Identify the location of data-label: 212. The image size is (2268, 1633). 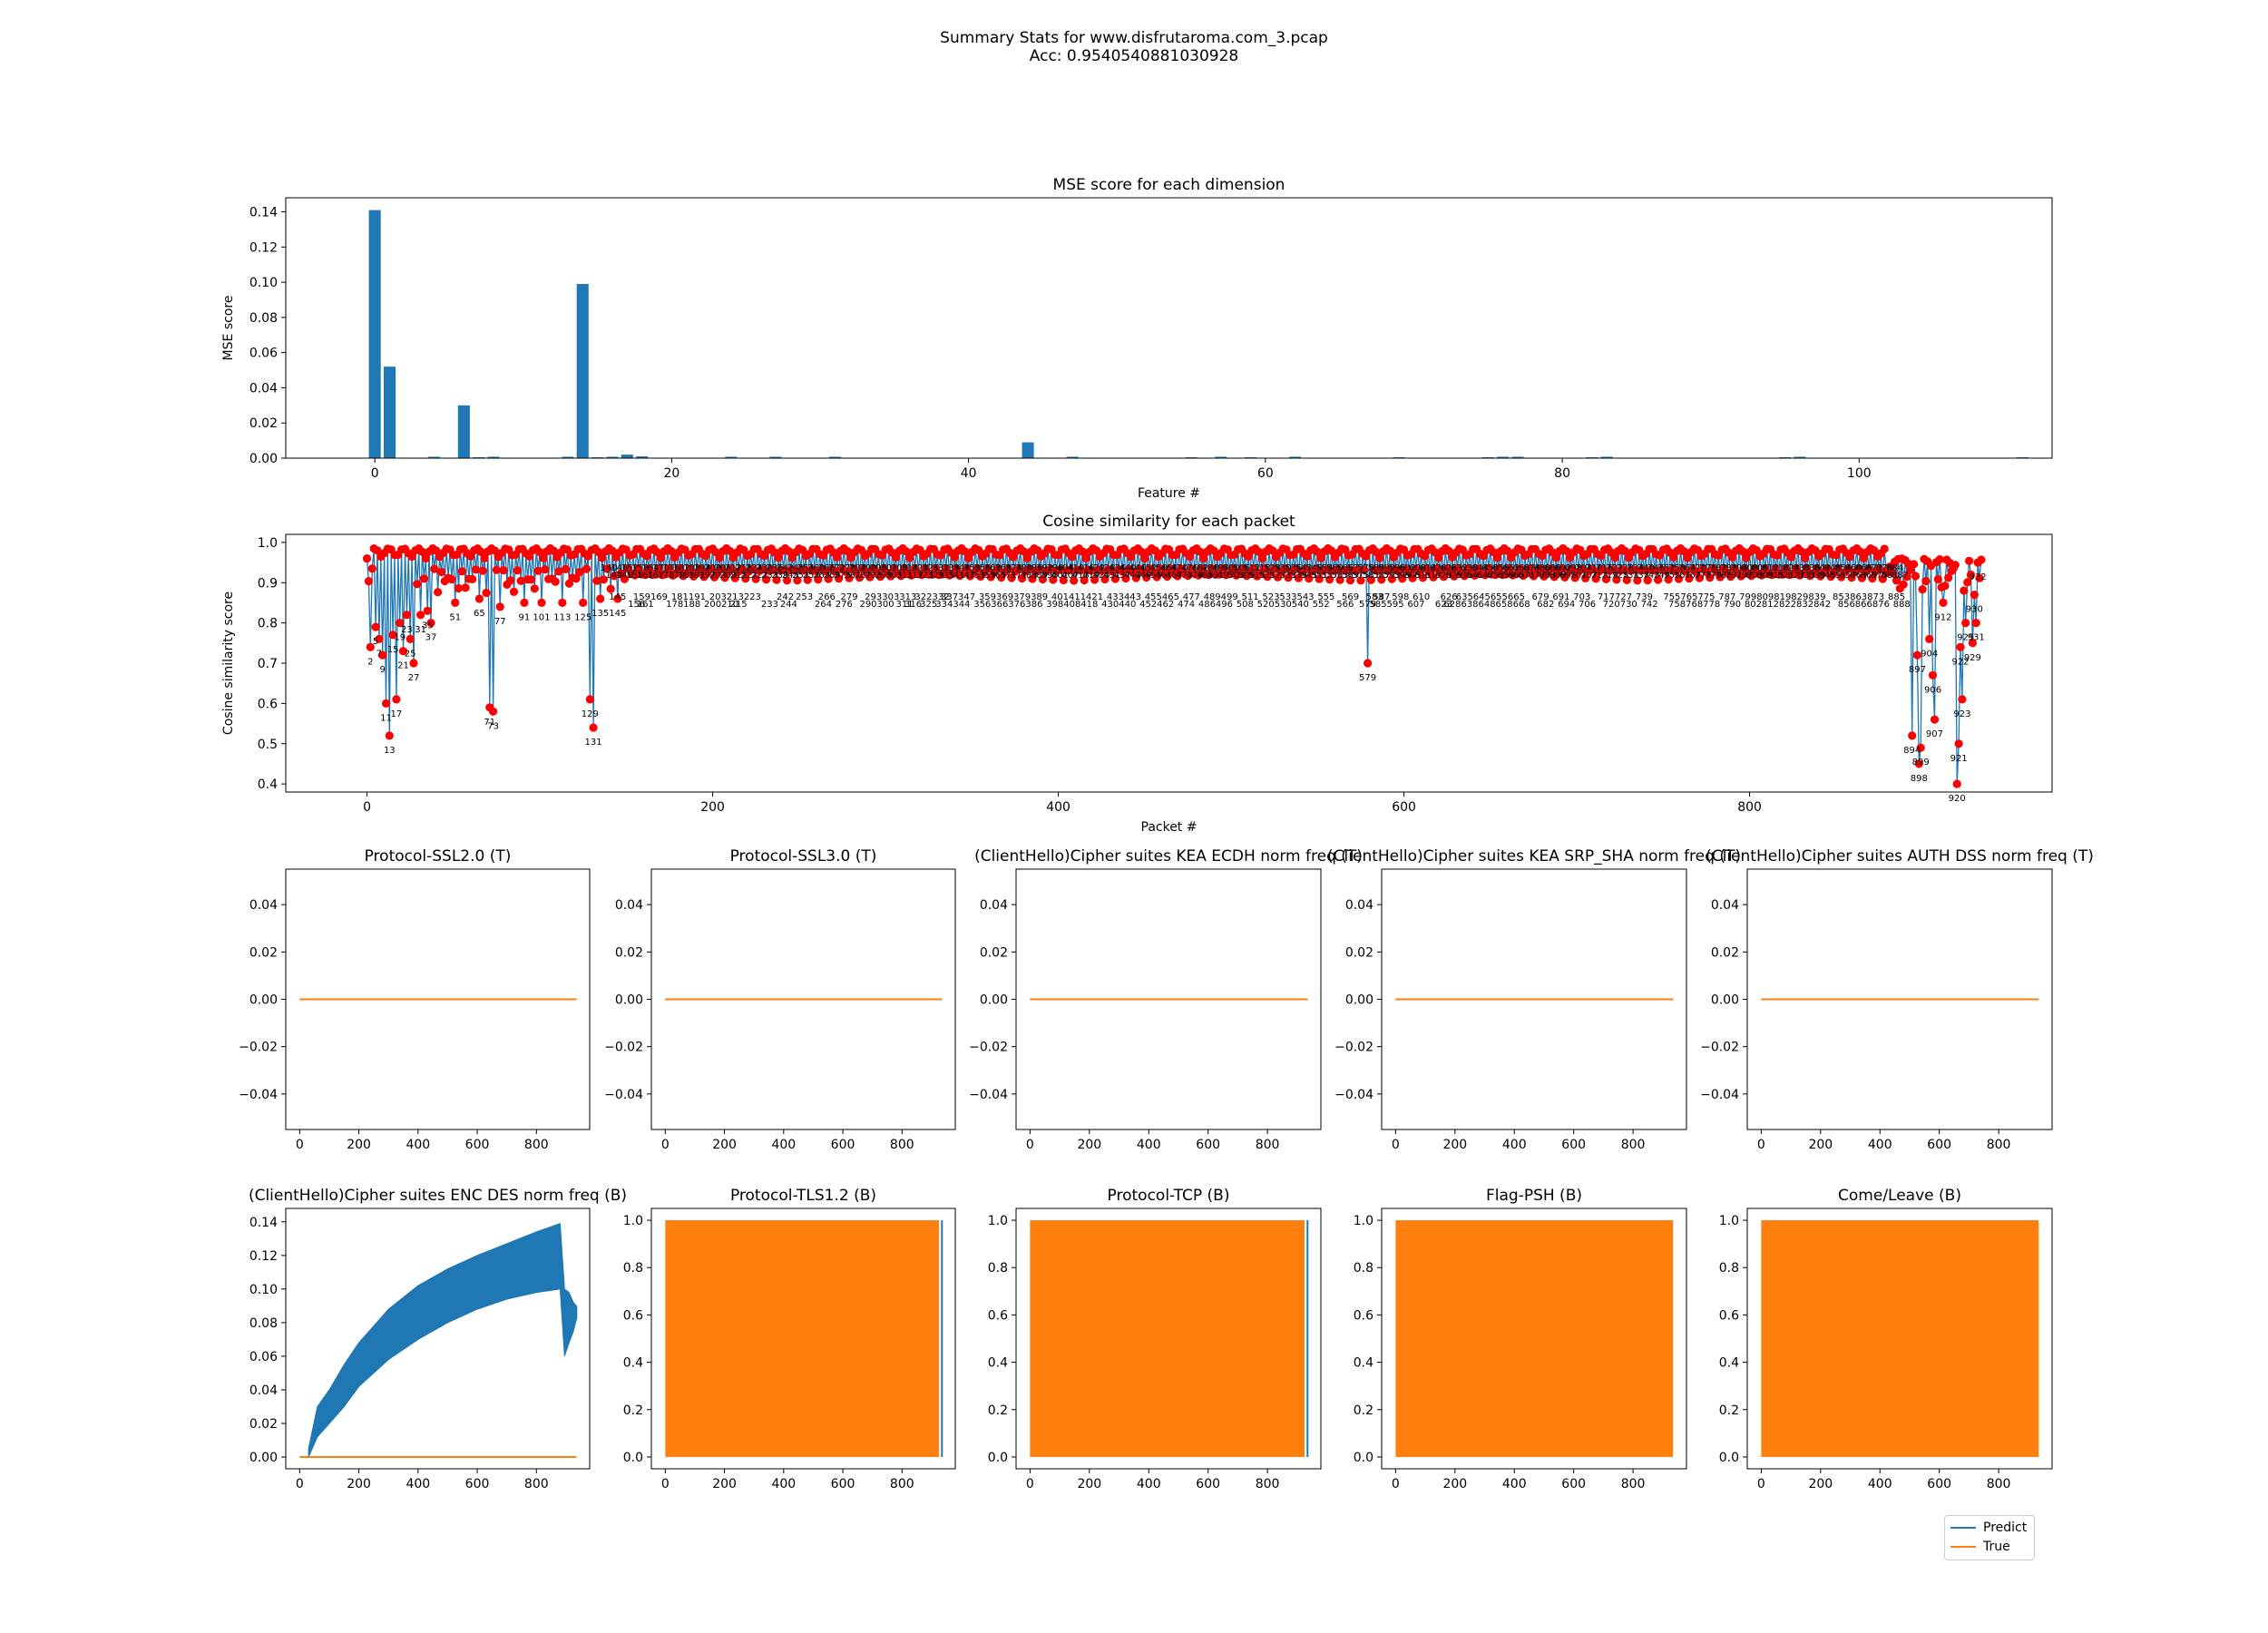
(734, 568).